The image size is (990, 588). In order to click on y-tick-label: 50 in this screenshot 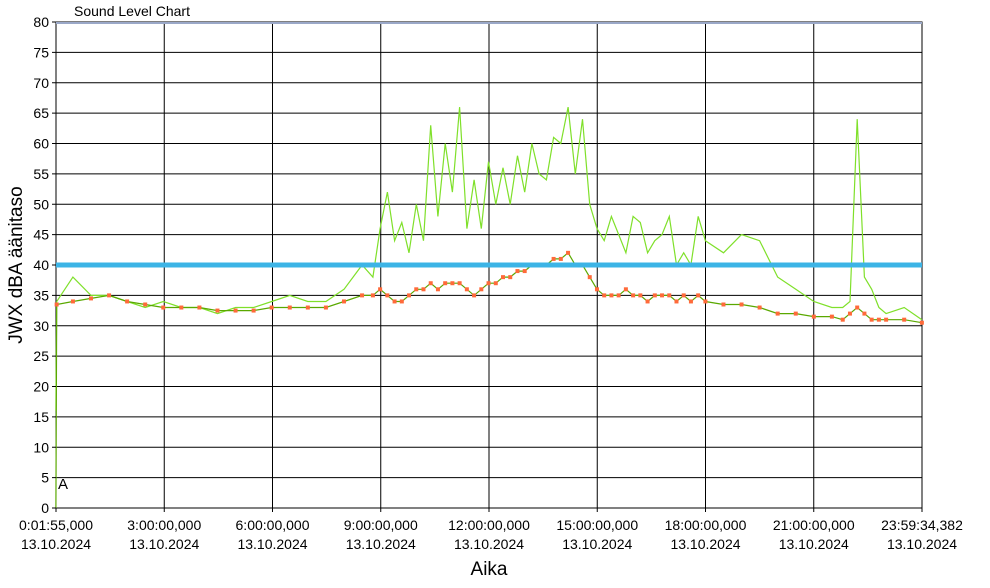, I will do `click(41, 204)`.